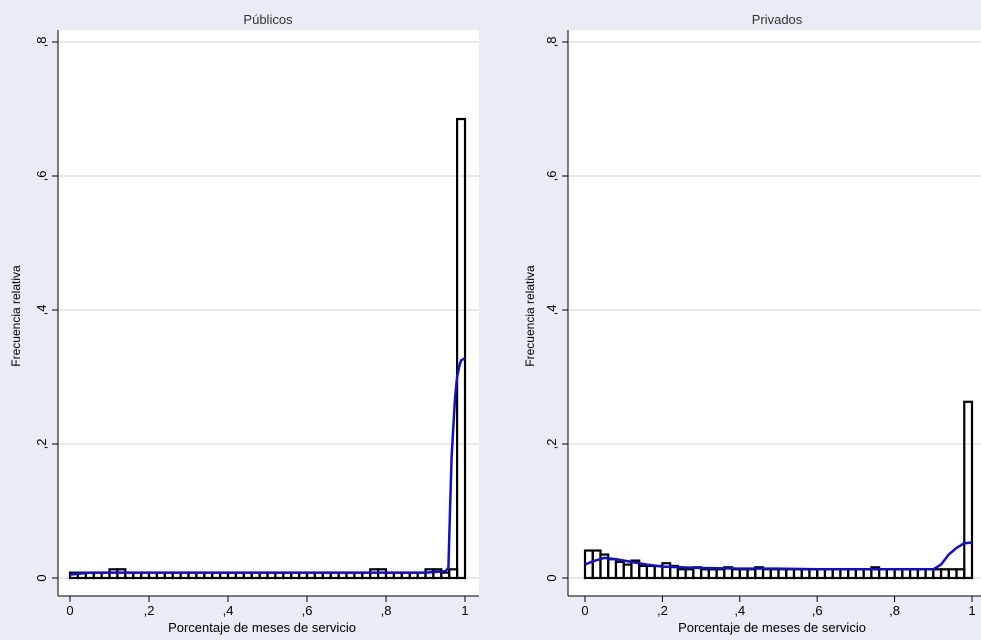 This screenshot has height=640, width=981. Describe the element at coordinates (551, 310) in the screenshot. I see `y-tick-label-privados-2: ,4` at that location.